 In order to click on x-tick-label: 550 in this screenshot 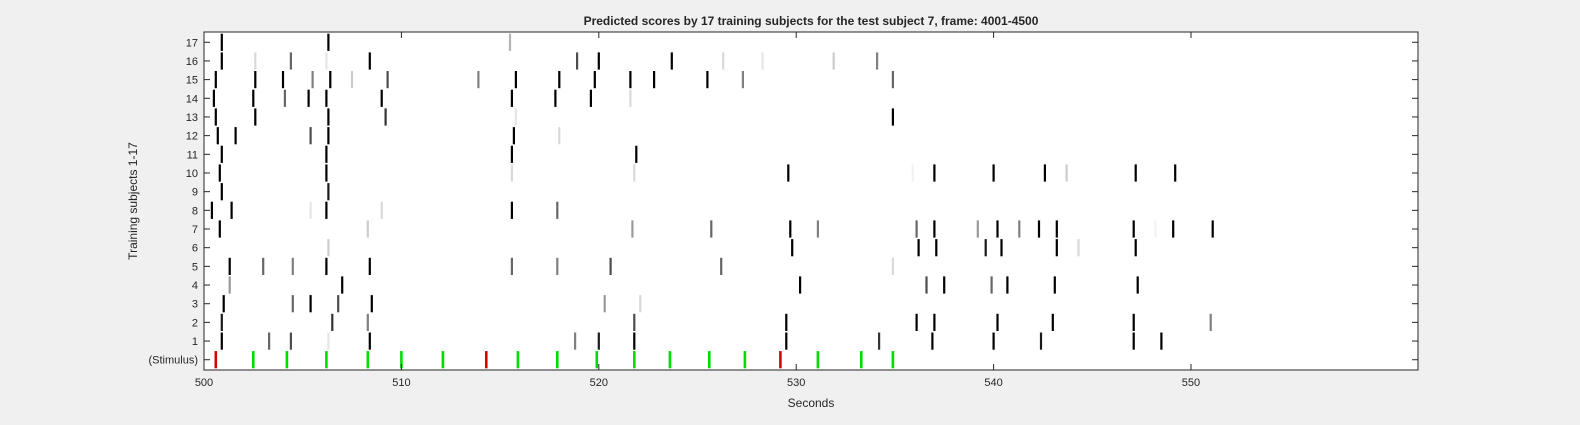, I will do `click(1191, 383)`.